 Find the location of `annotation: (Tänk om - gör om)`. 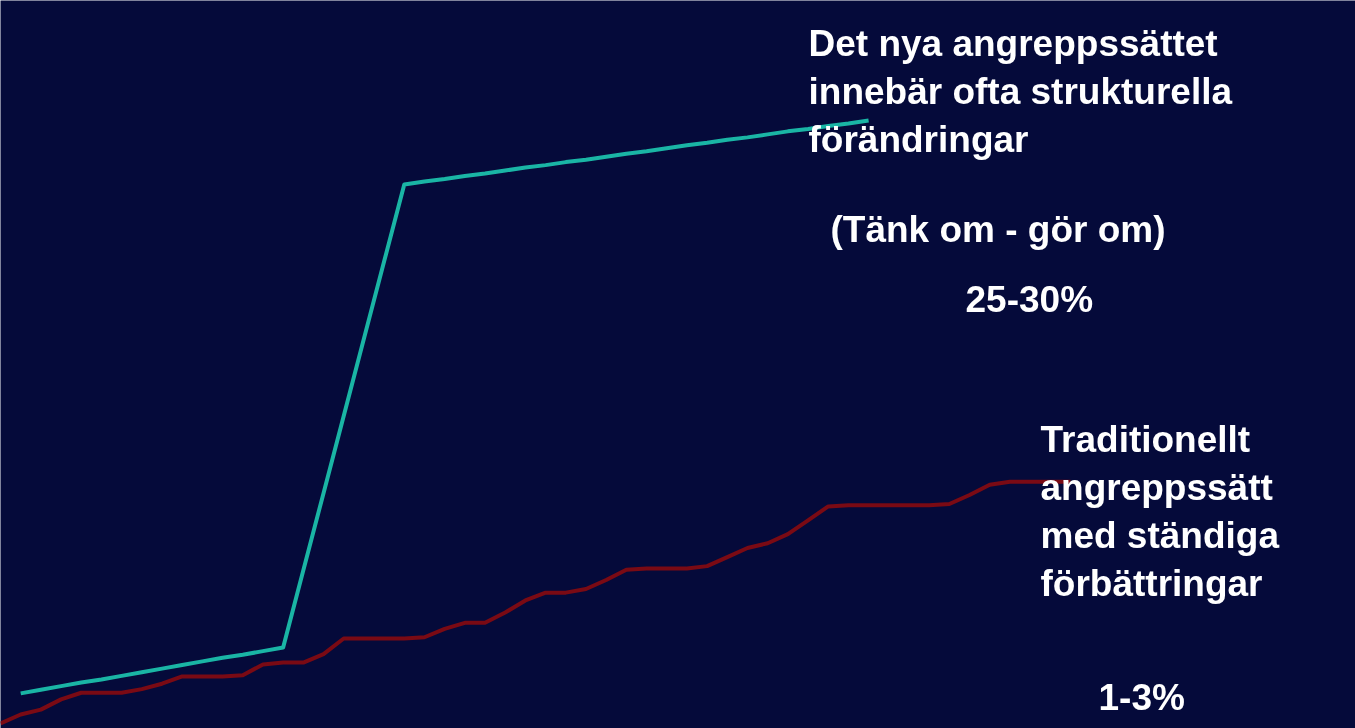

annotation: (Tänk om - gör om) is located at coordinates (998, 229).